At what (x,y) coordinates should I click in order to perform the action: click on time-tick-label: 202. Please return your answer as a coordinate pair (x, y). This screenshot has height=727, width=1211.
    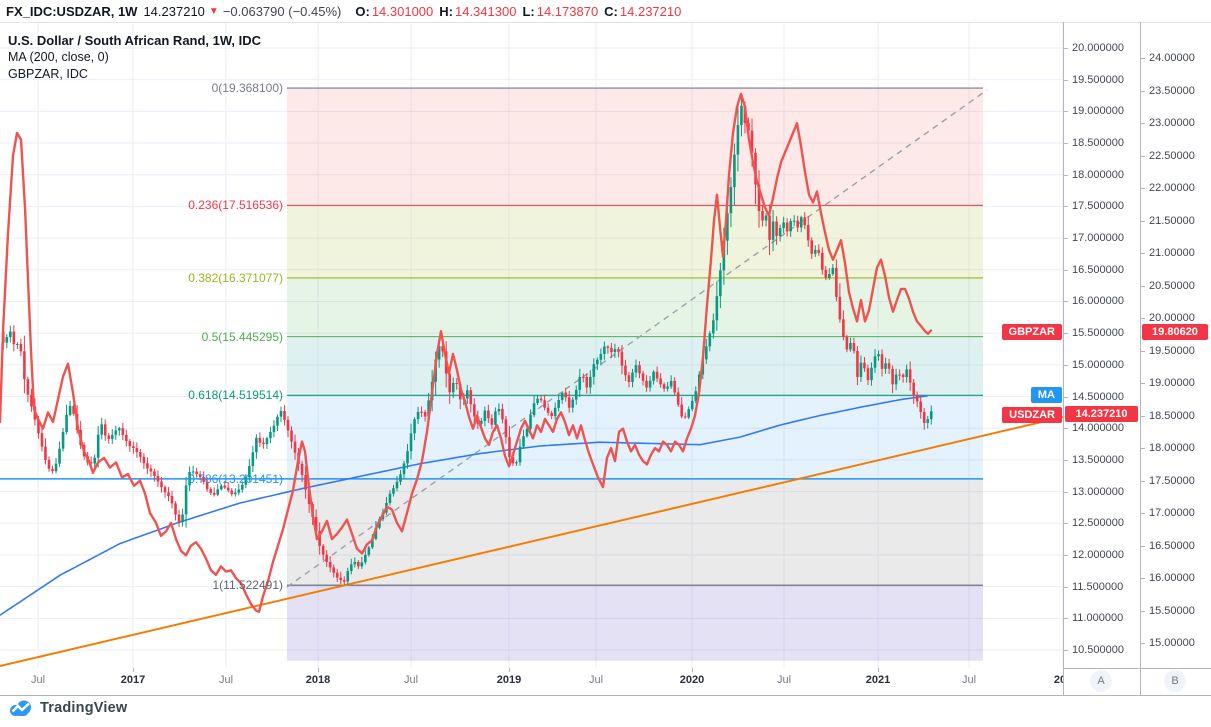
    Looking at the image, I should click on (1058, 680).